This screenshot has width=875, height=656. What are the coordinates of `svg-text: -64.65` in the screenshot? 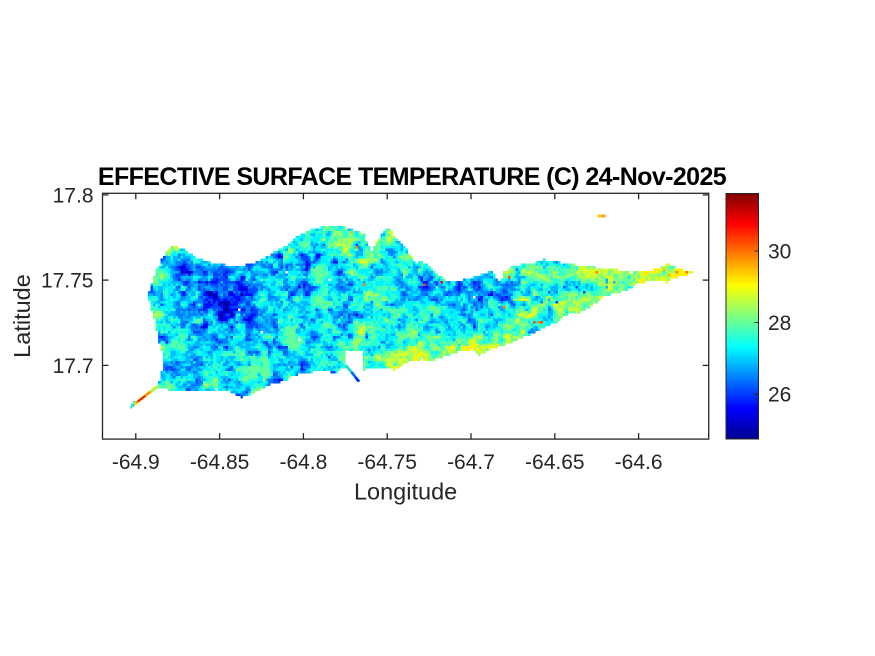 It's located at (555, 462).